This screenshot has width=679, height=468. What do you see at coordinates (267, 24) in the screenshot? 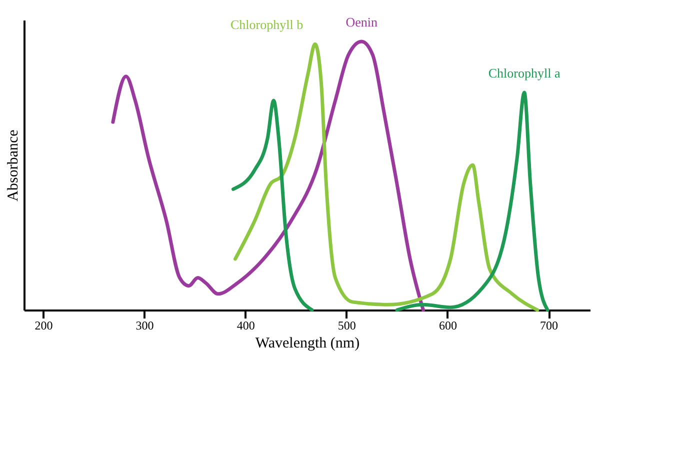
I see `series-label: Chlorophyll b` at bounding box center [267, 24].